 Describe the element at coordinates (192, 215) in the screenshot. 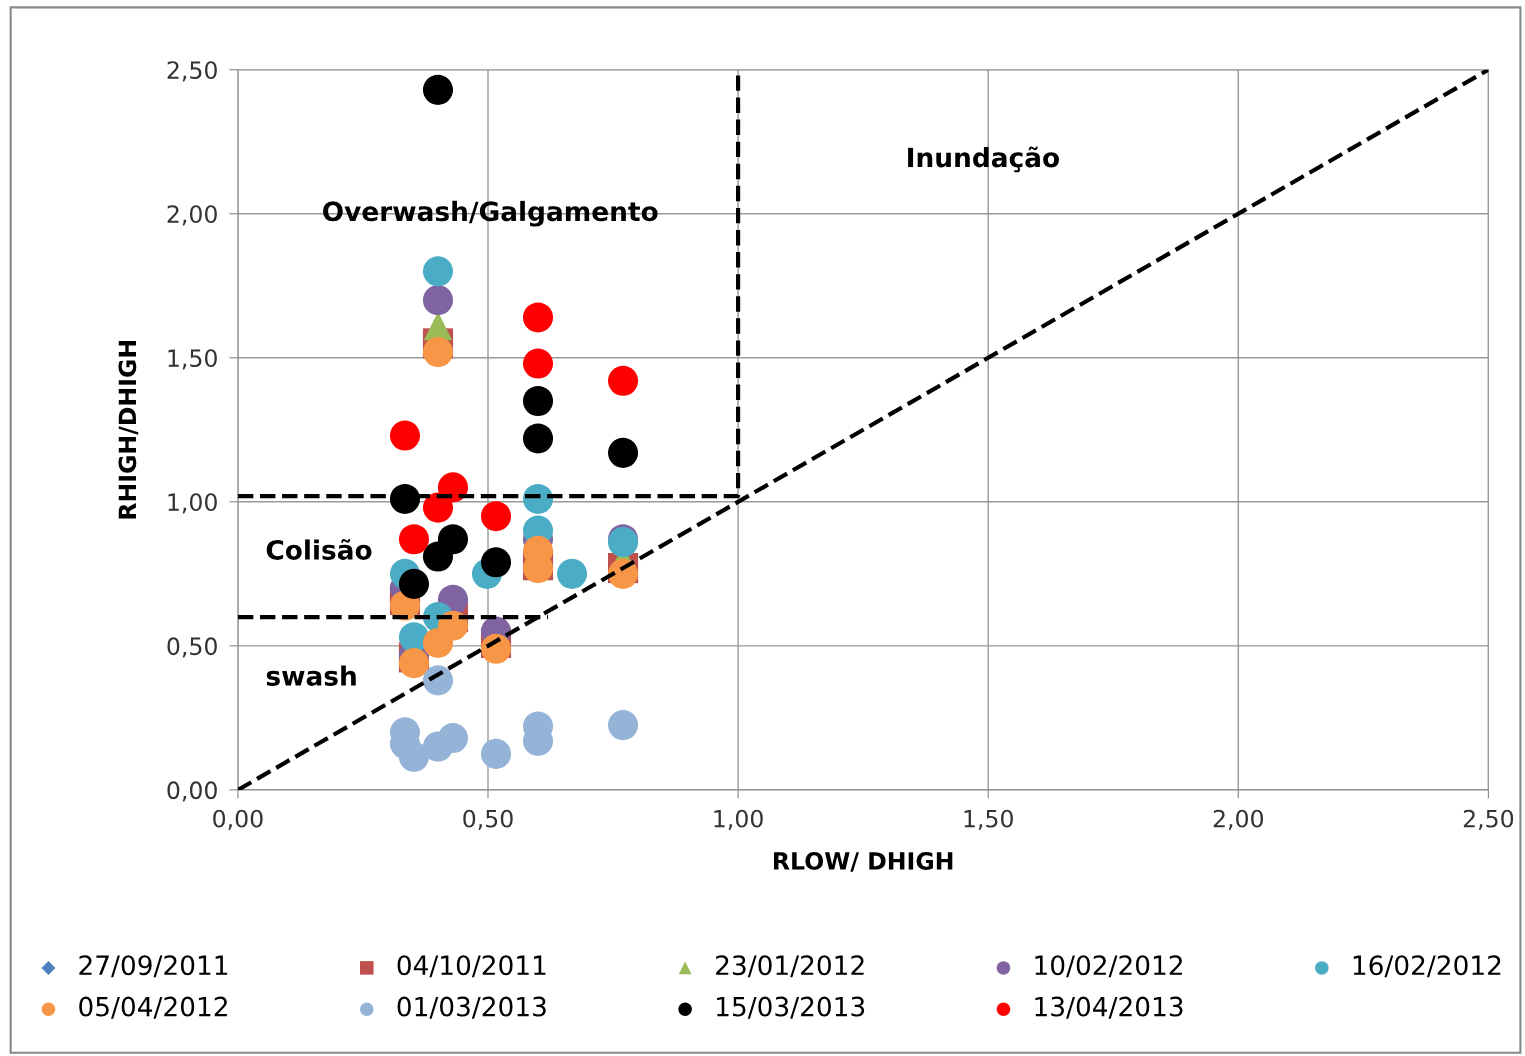

I see `y-tick-label: 2,00` at that location.